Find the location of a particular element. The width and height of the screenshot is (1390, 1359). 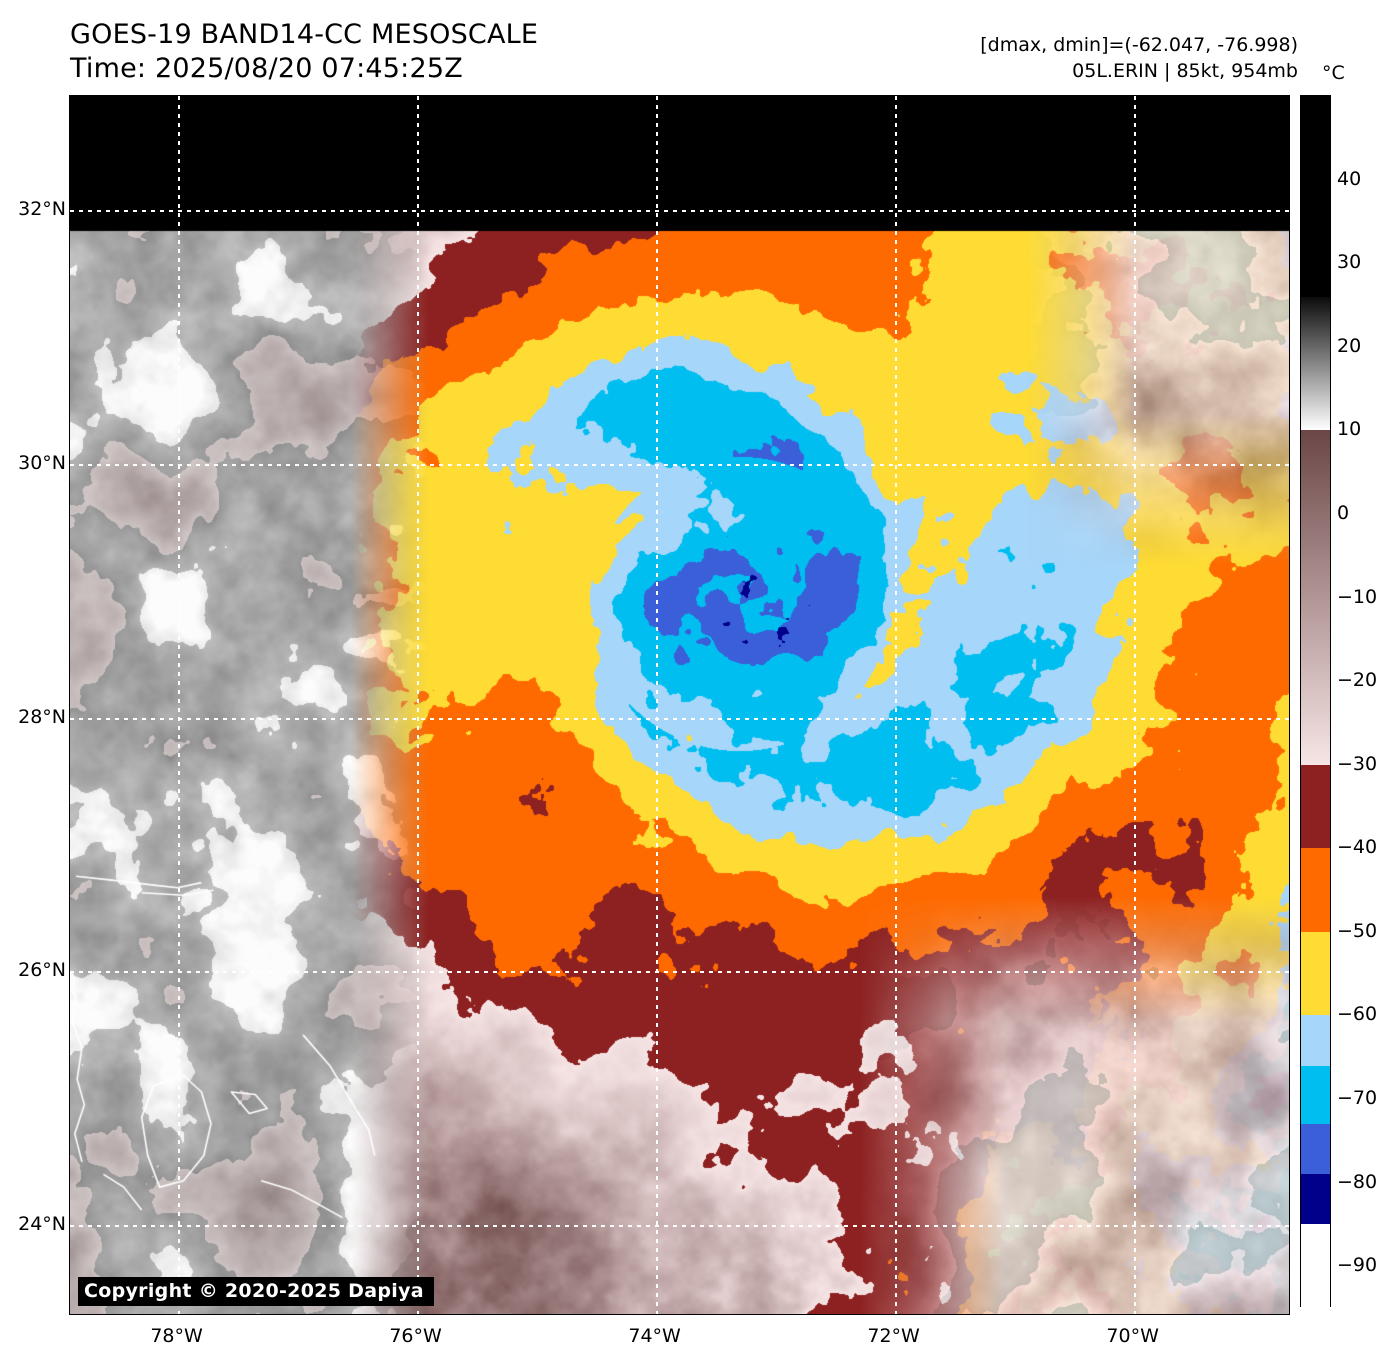

latitude-tick-label: 32°N is located at coordinates (42, 209).